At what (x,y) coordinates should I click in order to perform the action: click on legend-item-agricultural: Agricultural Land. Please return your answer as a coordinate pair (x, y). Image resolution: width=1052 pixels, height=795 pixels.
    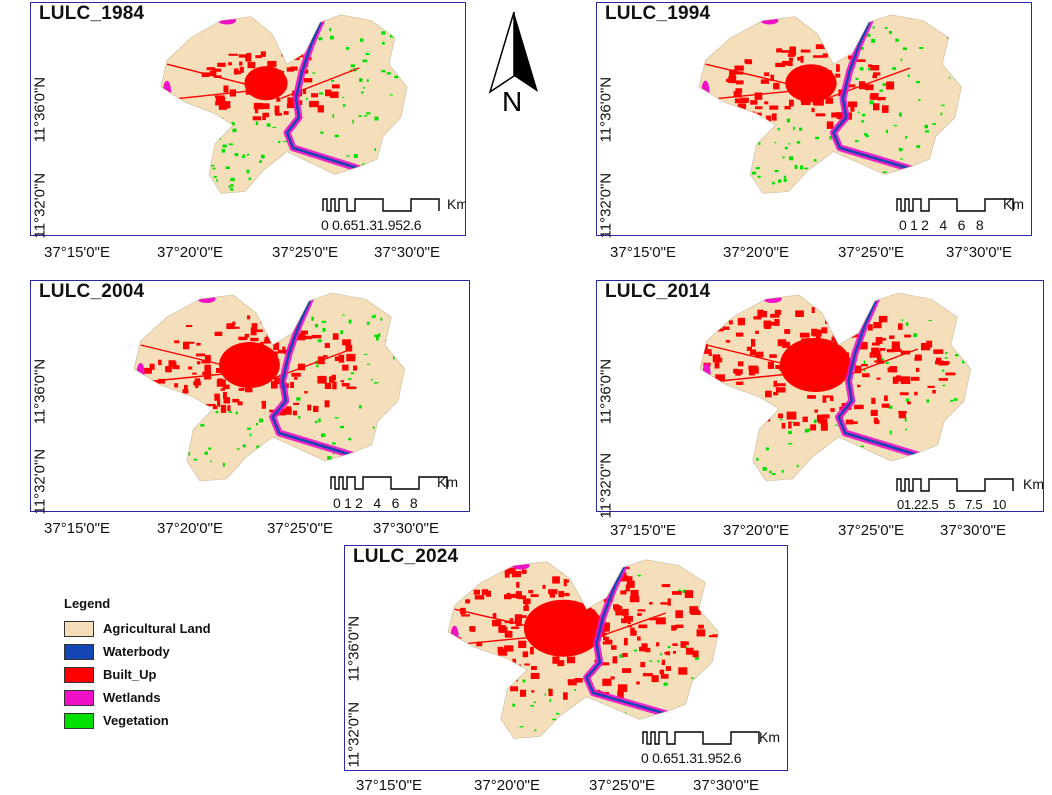
    Looking at the image, I should click on (137, 628).